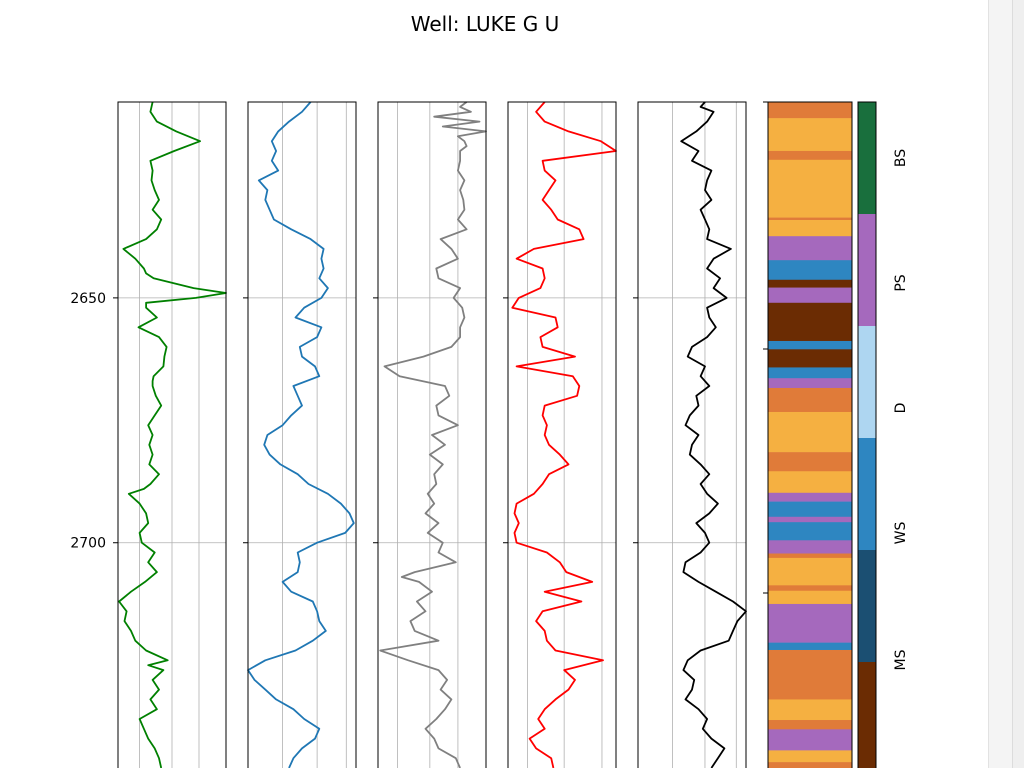  I want to click on track-4-frame, so click(562, 434).